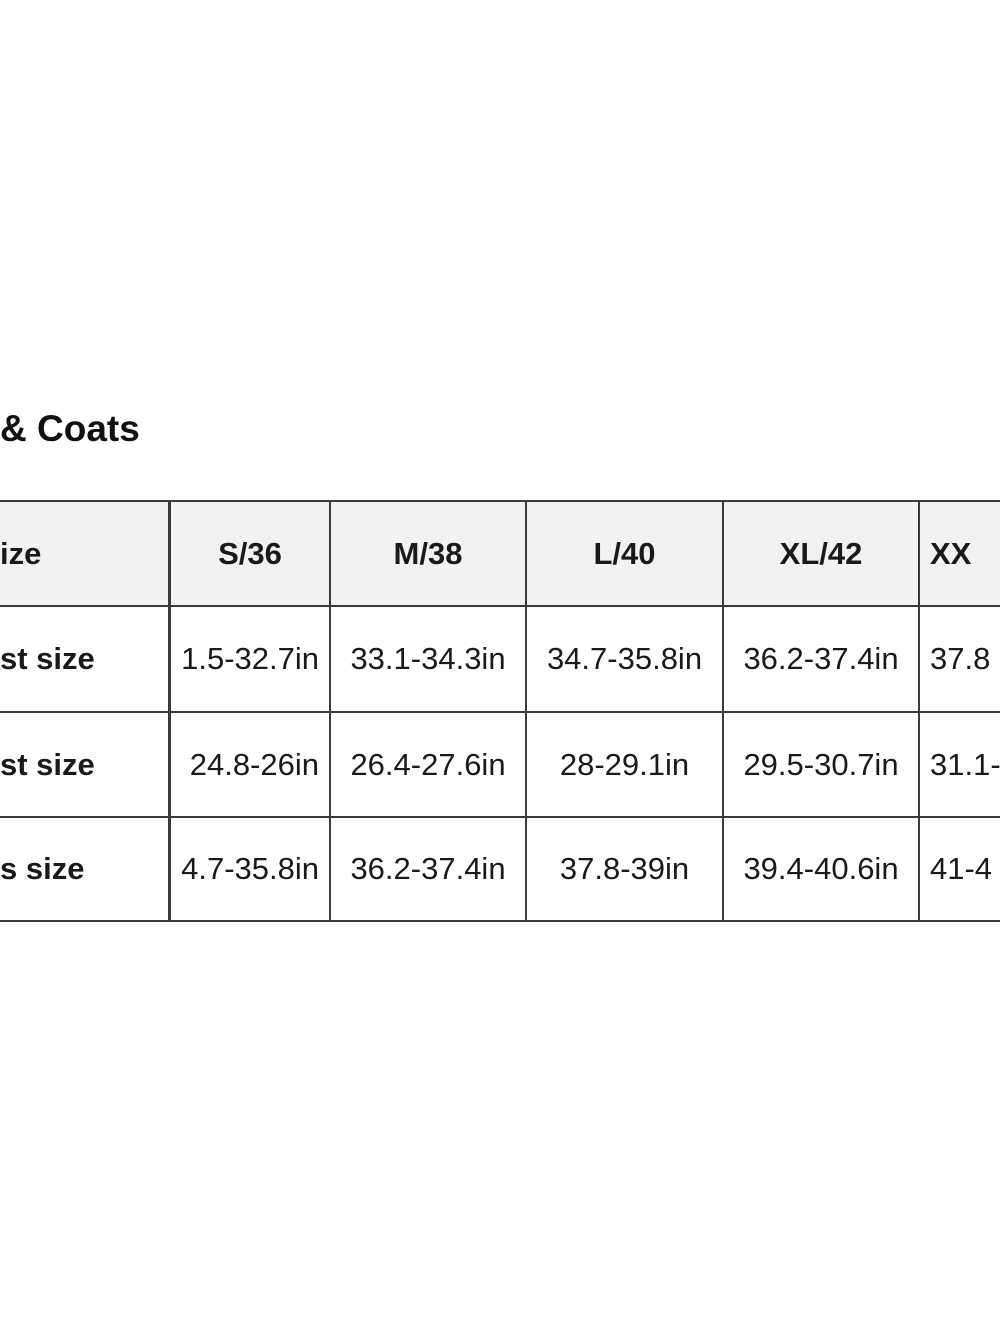  What do you see at coordinates (429, 765) in the screenshot?
I see `table-cell: 26.4-27.6in` at bounding box center [429, 765].